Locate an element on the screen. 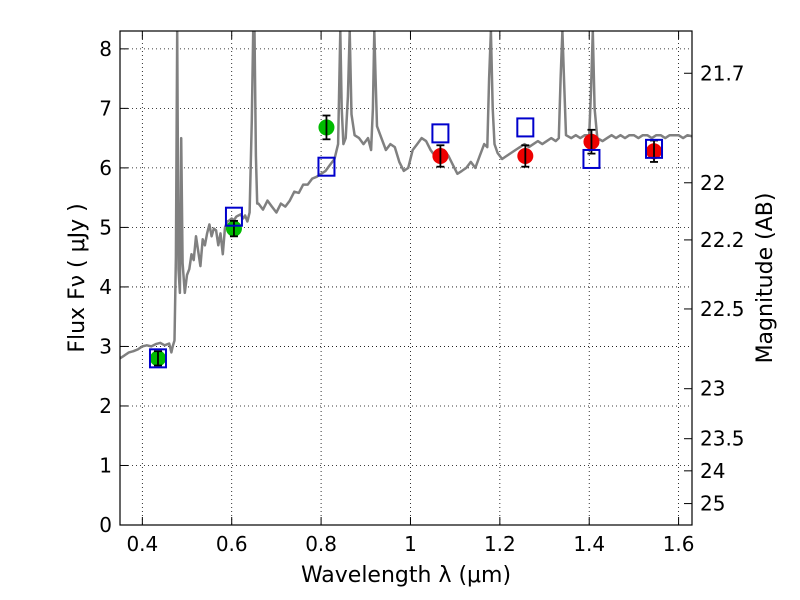  y-tick-label: 3 is located at coordinates (105, 346).